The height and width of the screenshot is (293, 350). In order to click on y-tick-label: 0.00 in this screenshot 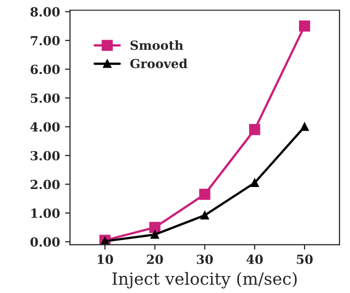, I will do `click(45, 242)`.